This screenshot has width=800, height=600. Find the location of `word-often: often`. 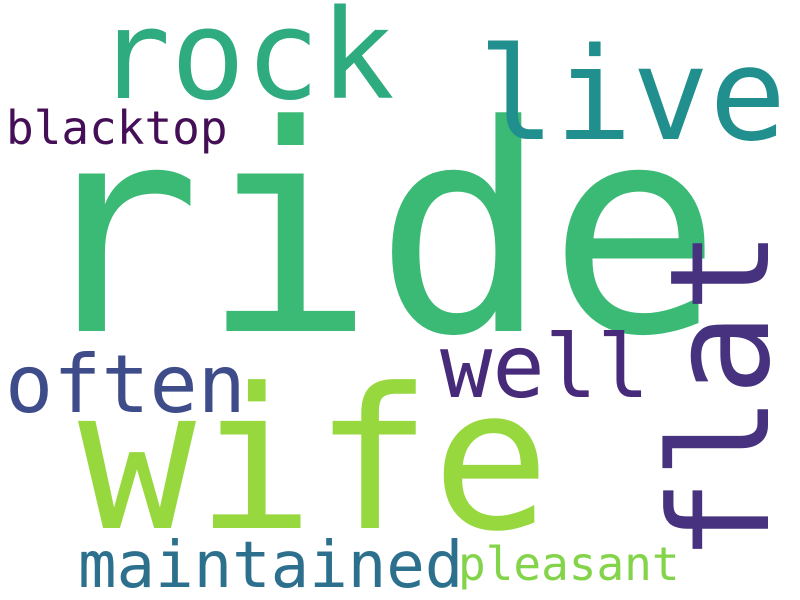

word-often: often is located at coordinates (125, 384).